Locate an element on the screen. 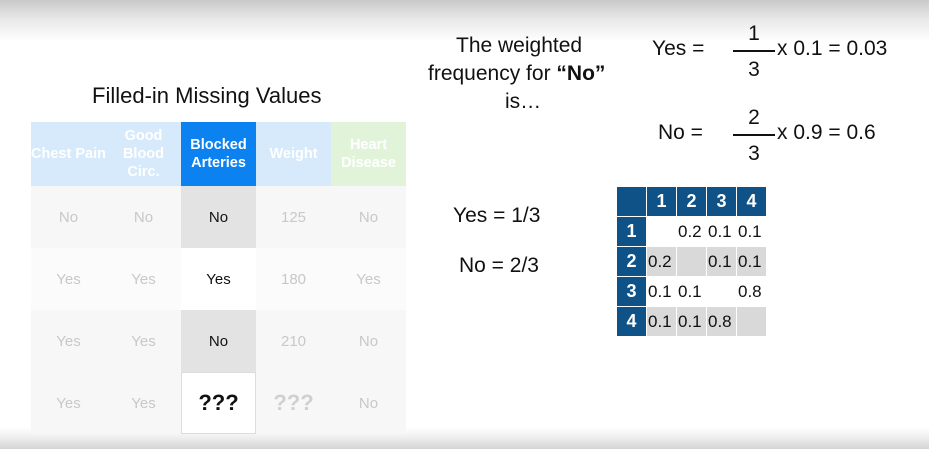 The width and height of the screenshot is (929, 449). no-numerator: 2 is located at coordinates (754, 117).